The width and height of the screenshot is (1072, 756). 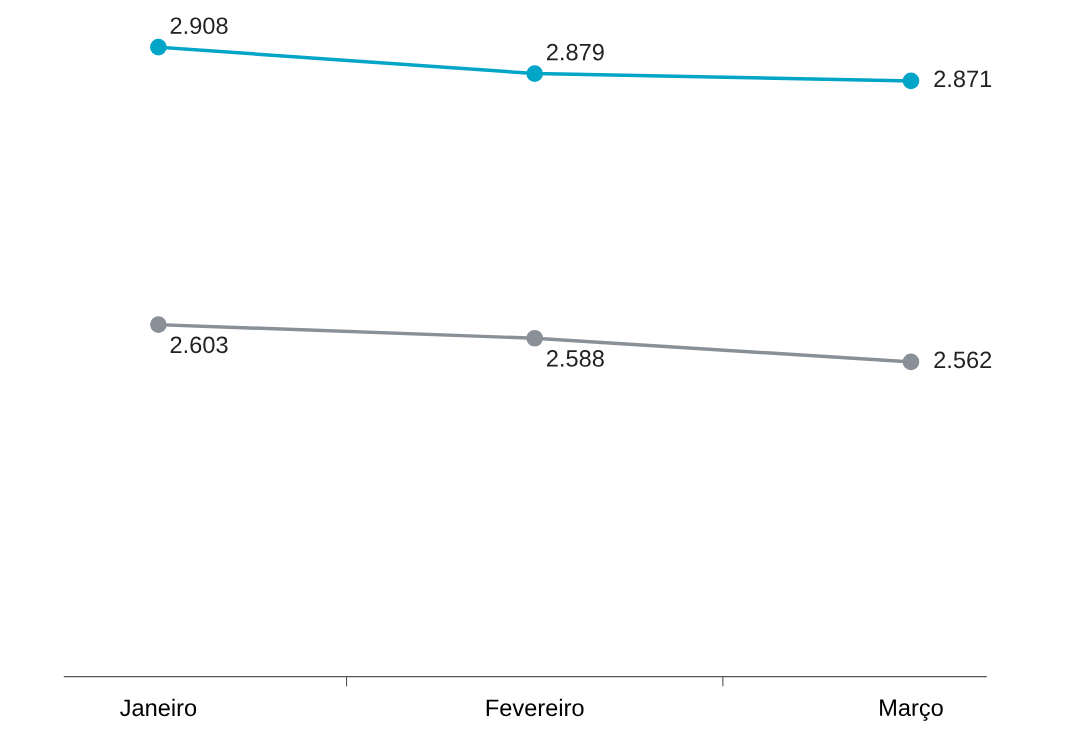 What do you see at coordinates (575, 52) in the screenshot?
I see `data-label: 2.879` at bounding box center [575, 52].